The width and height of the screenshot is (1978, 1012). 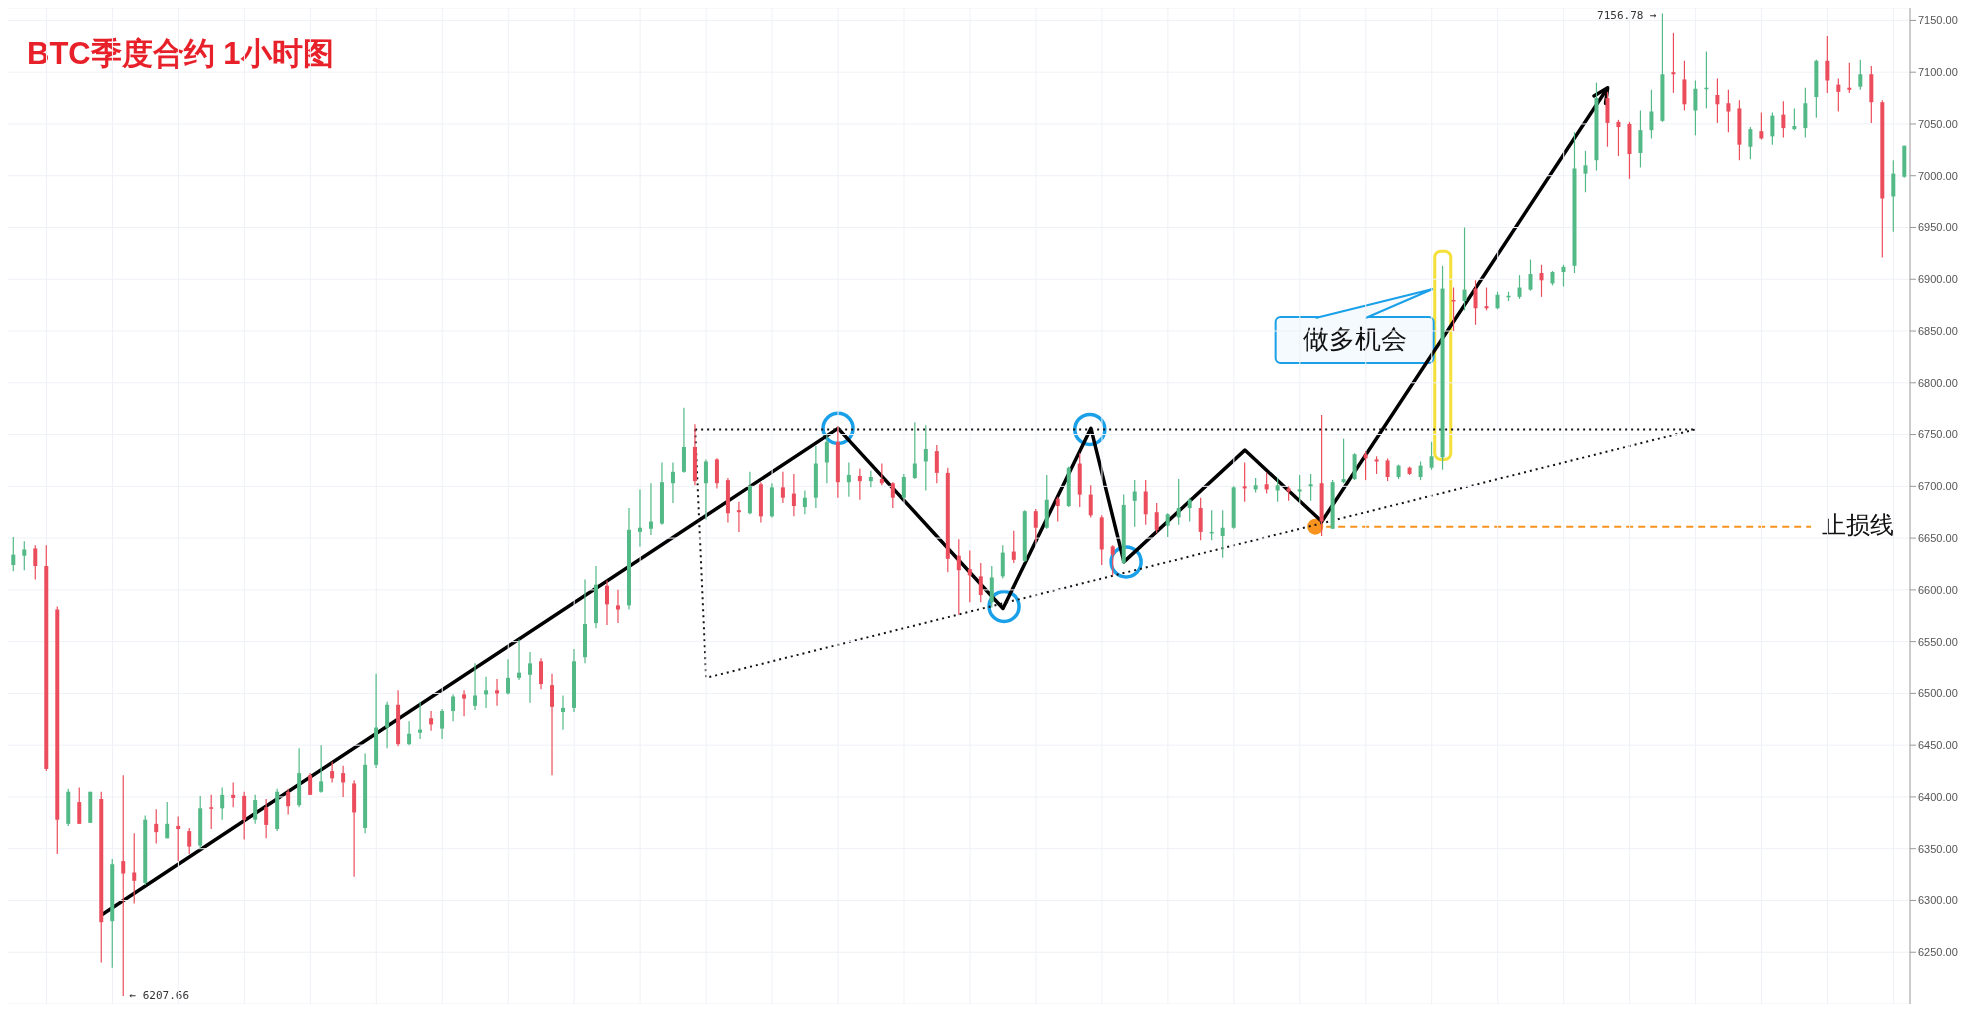 I want to click on annotation: 做多机会, so click(x=1354, y=338).